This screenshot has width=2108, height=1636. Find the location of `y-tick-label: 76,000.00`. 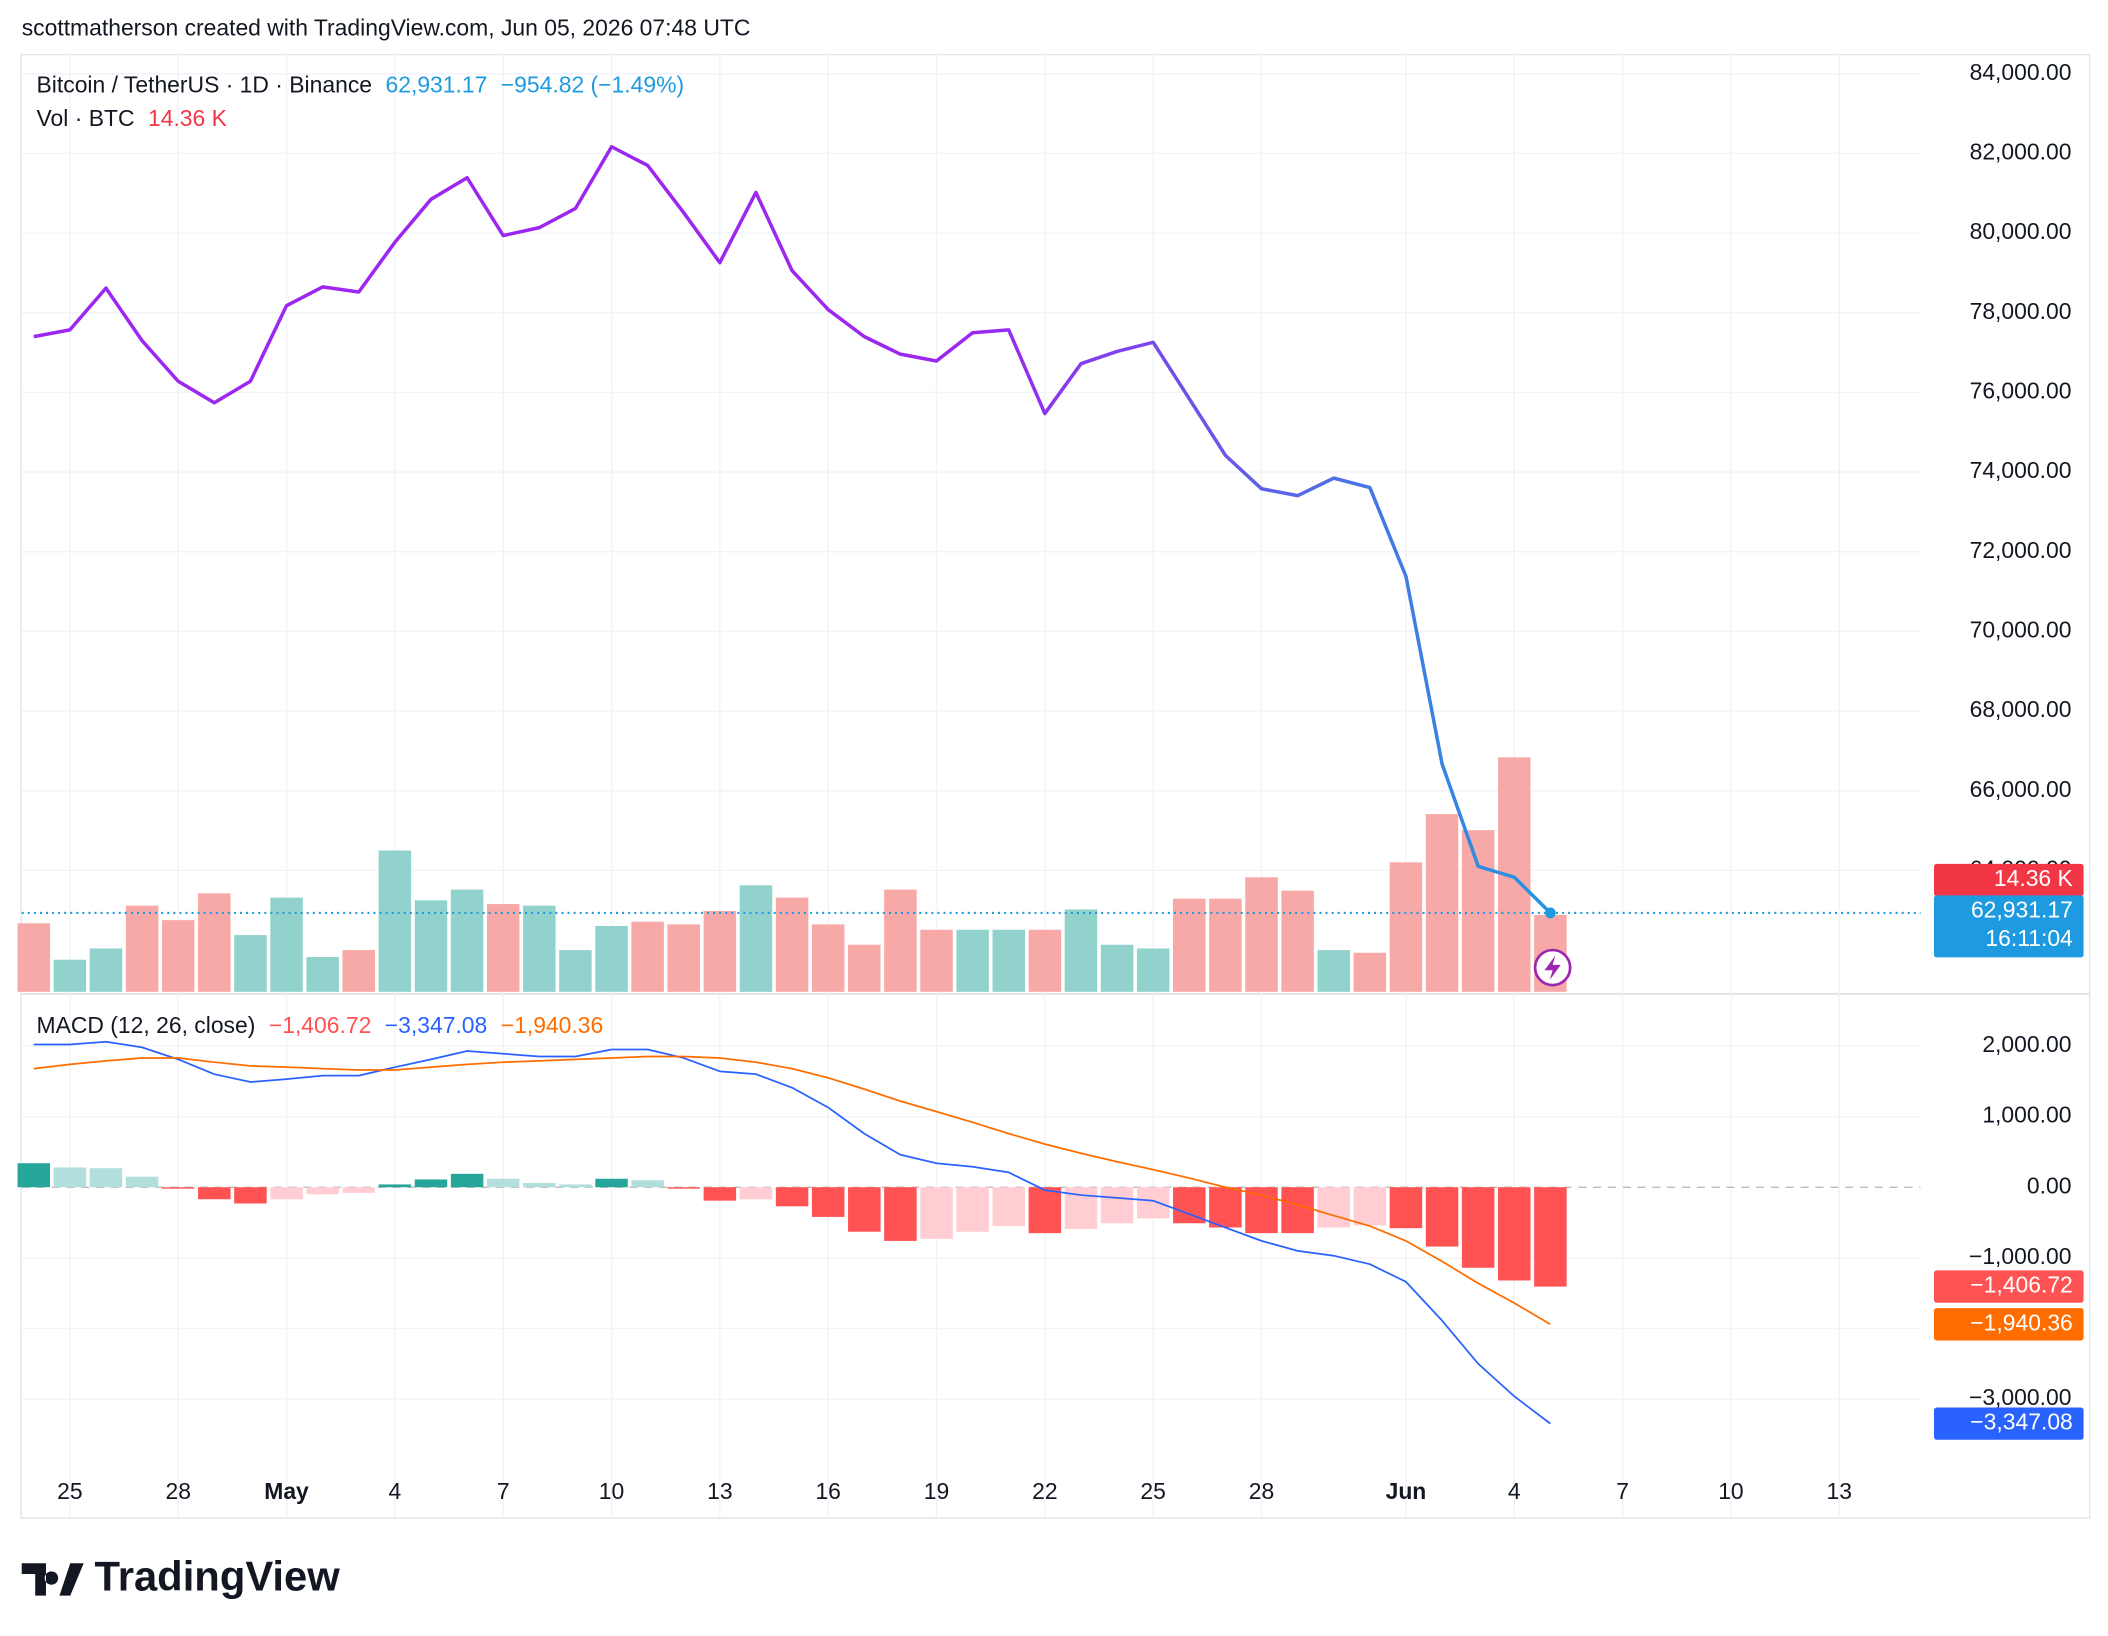

y-tick-label: 76,000.00 is located at coordinates (2021, 390).